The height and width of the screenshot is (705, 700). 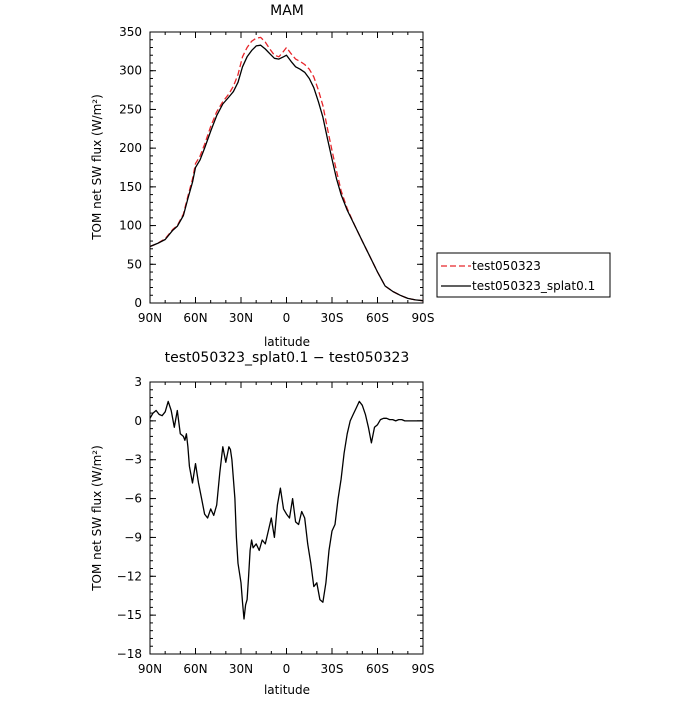 What do you see at coordinates (138, 382) in the screenshot?
I see `y-tick-label: 3` at bounding box center [138, 382].